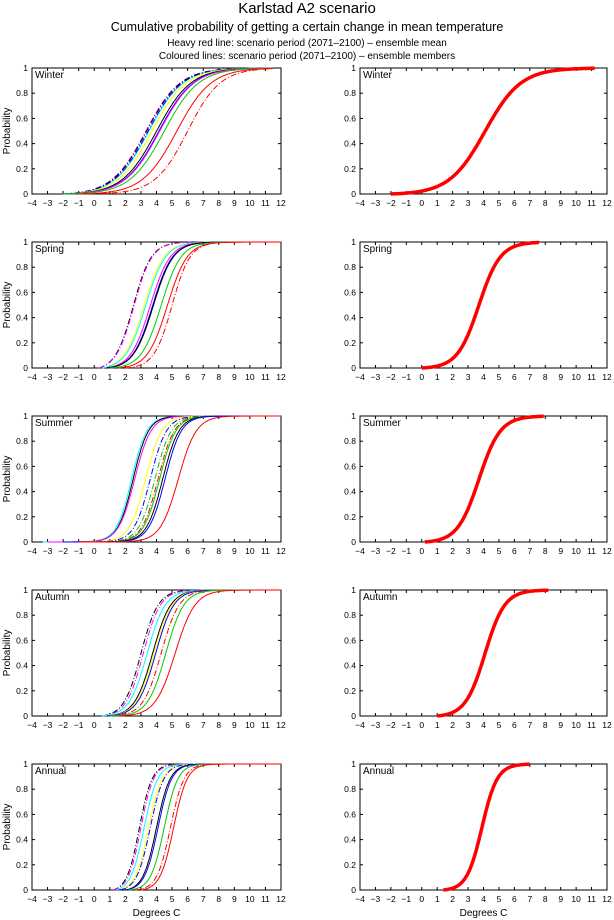 This screenshot has height=920, width=614. Describe the element at coordinates (196, 827) in the screenshot. I see `series-member-dash-magenta` at that location.